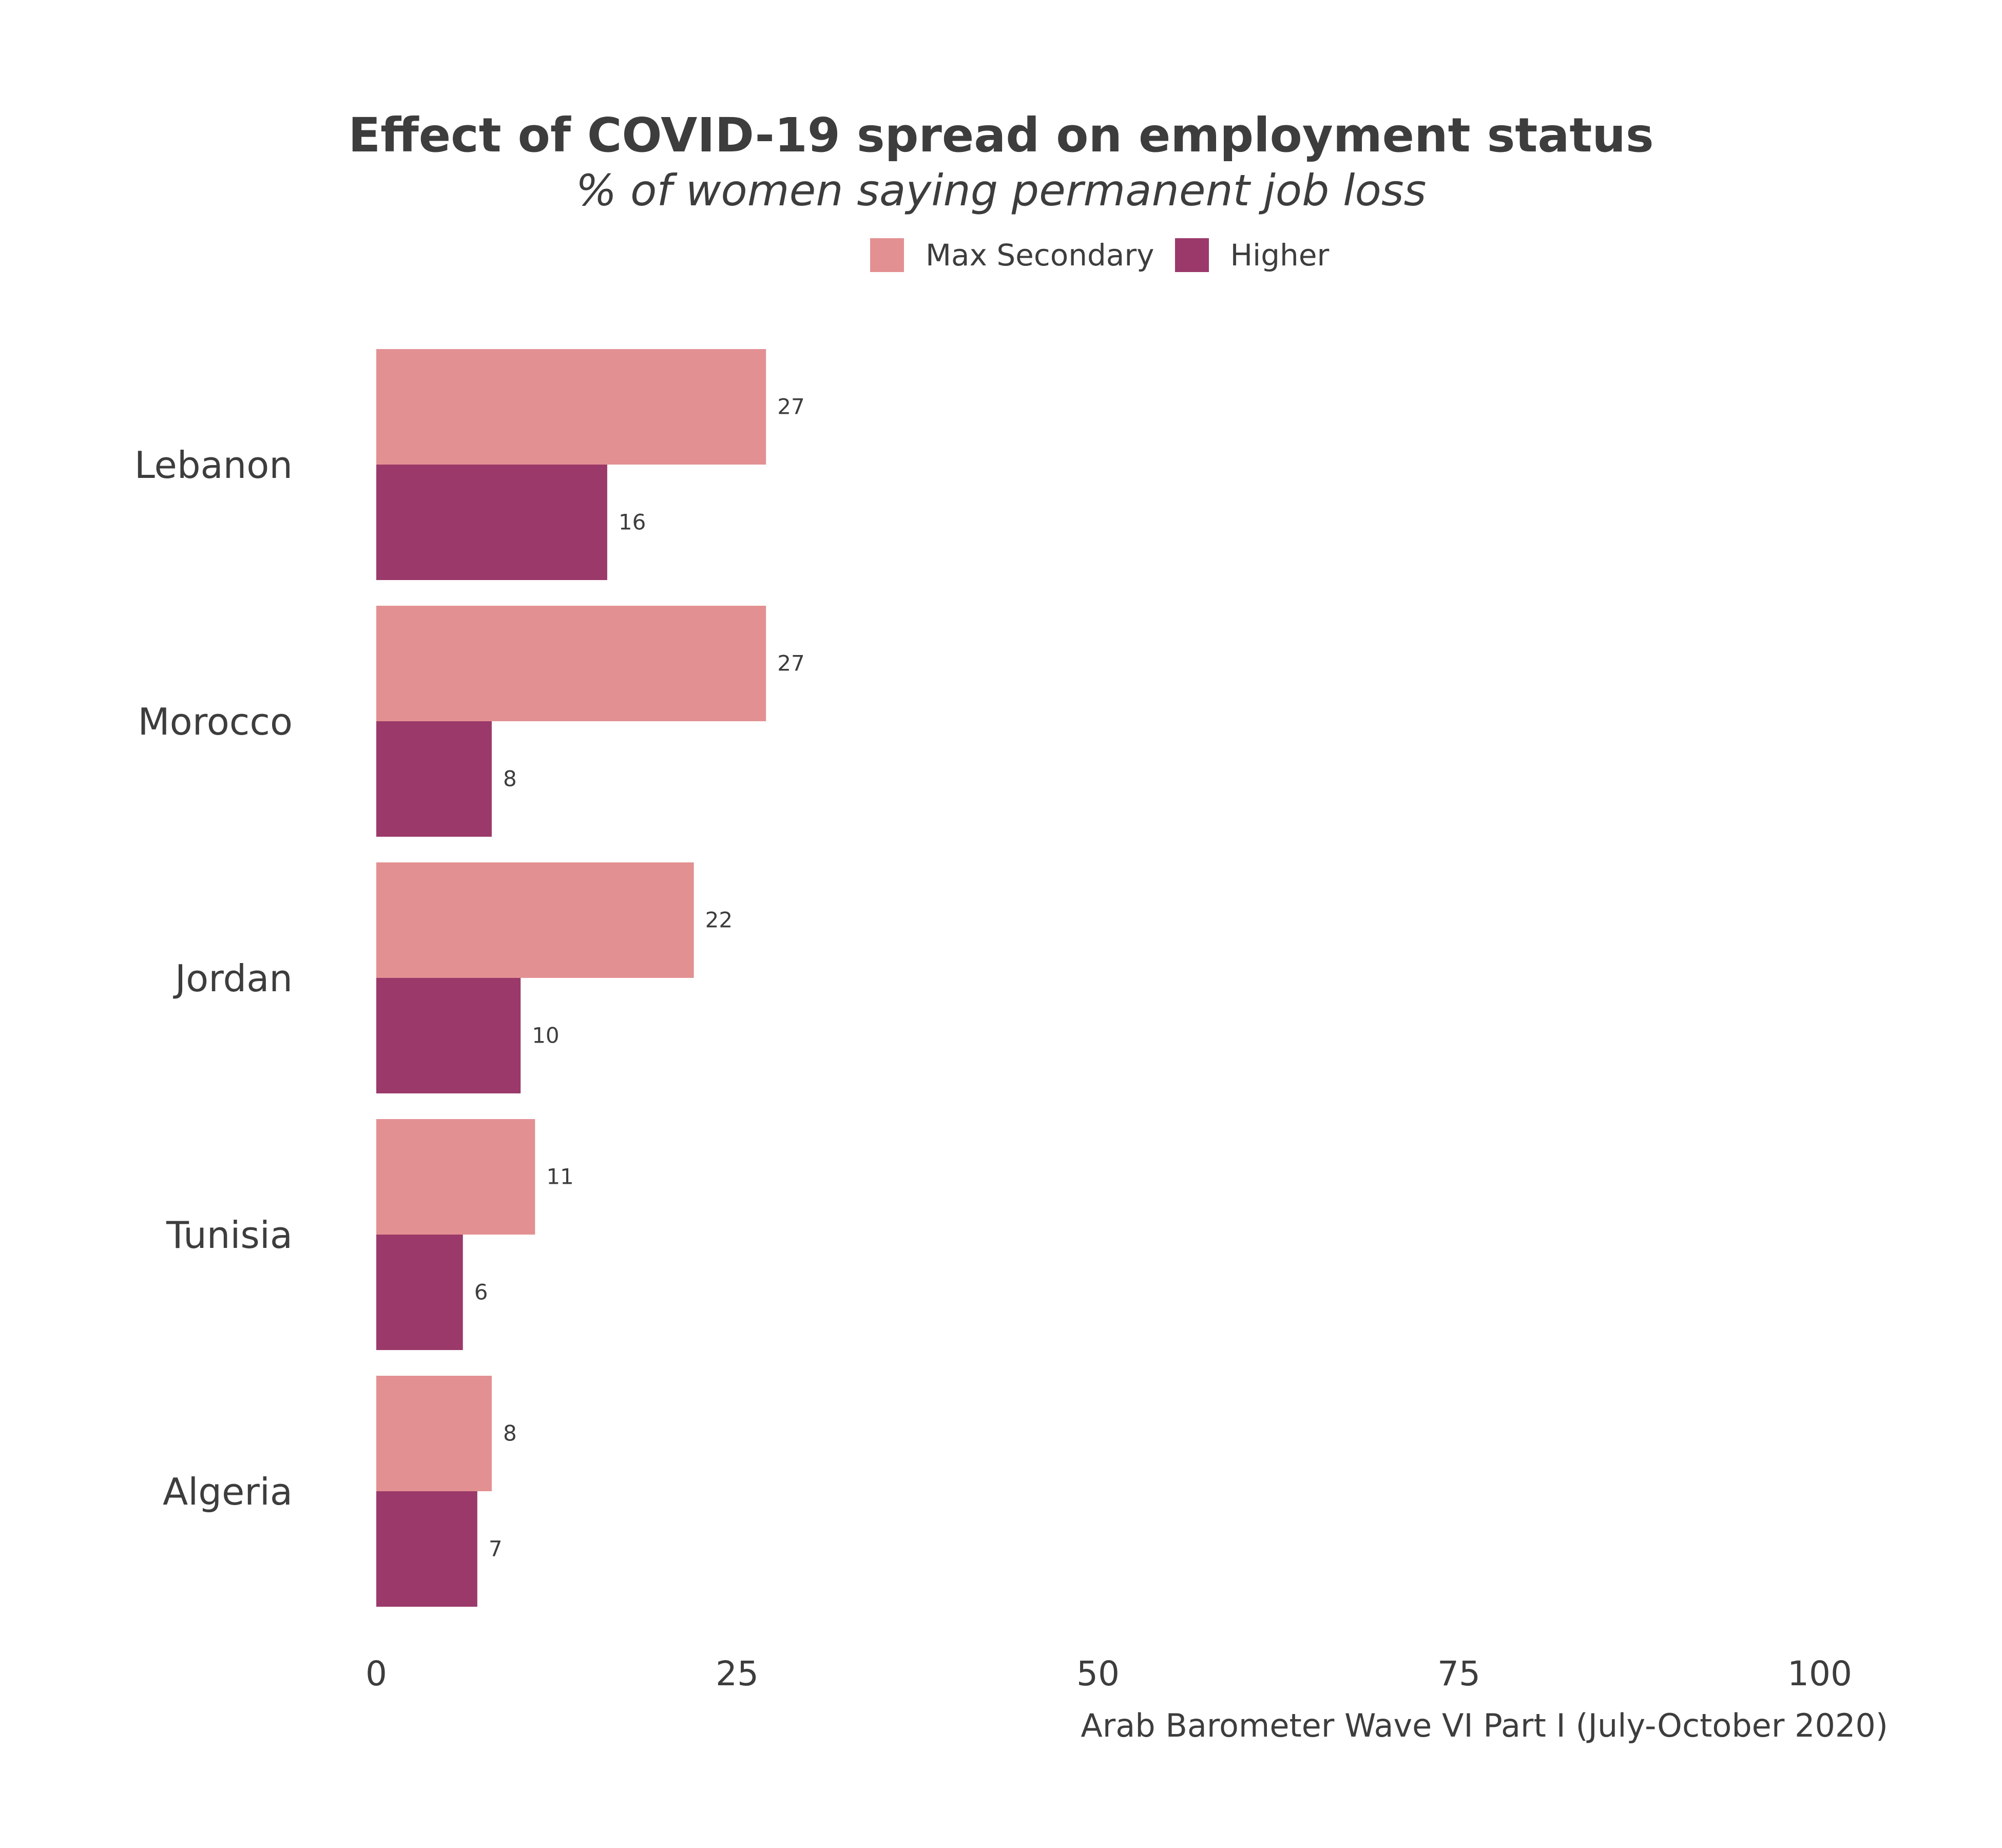 This screenshot has height=1848, width=2002. Describe the element at coordinates (491, 522) in the screenshot. I see `bar-lebanon-higher` at that location.